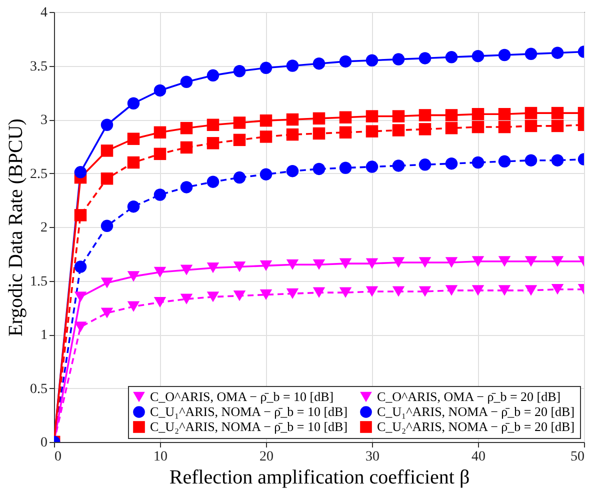 This screenshot has height=491, width=616. I want to click on y-tick-label: 1, so click(44, 335).